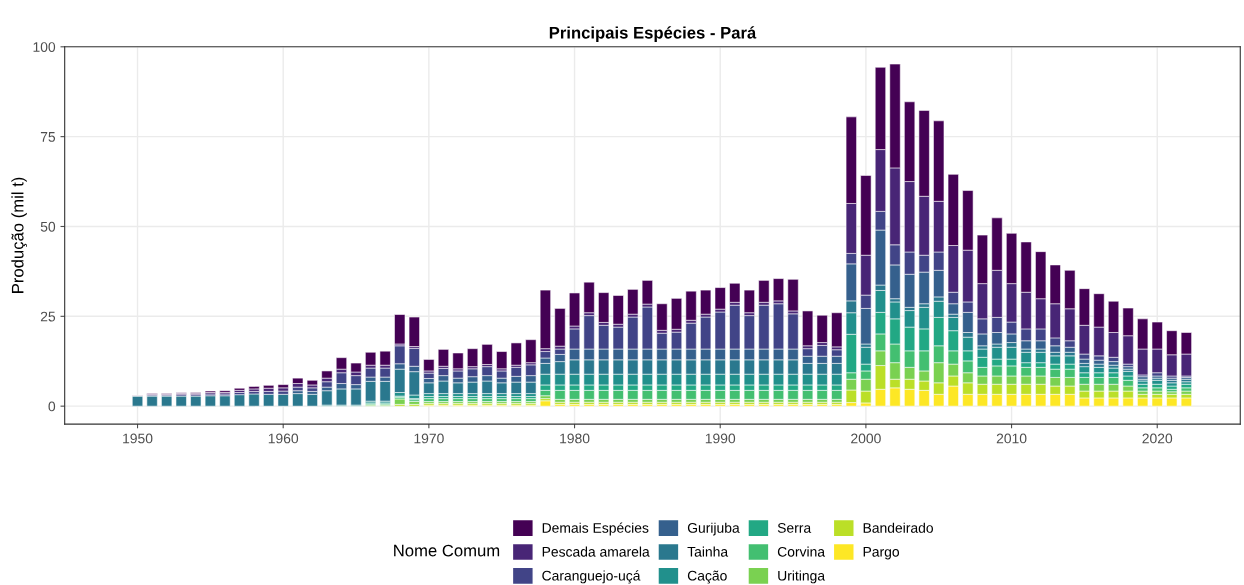  I want to click on y-tick-label: 50, so click(48, 226).